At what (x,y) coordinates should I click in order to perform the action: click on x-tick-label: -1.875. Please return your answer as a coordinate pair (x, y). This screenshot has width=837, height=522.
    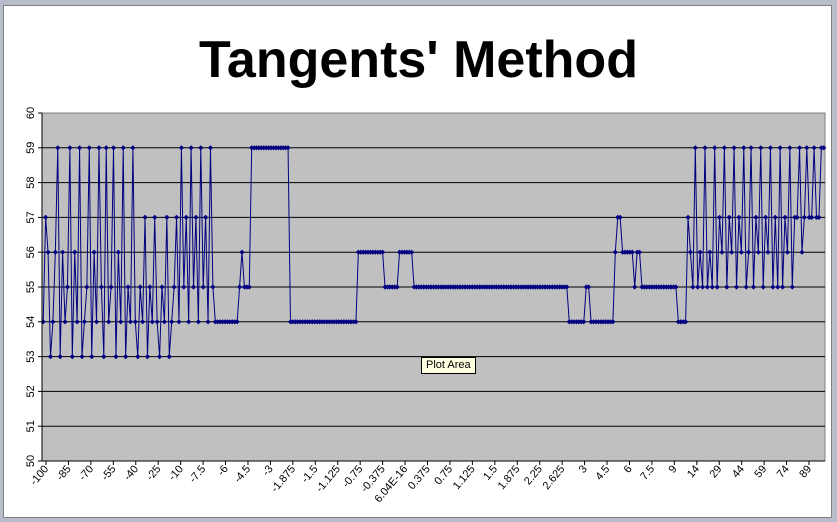
    Looking at the image, I should click on (283, 479).